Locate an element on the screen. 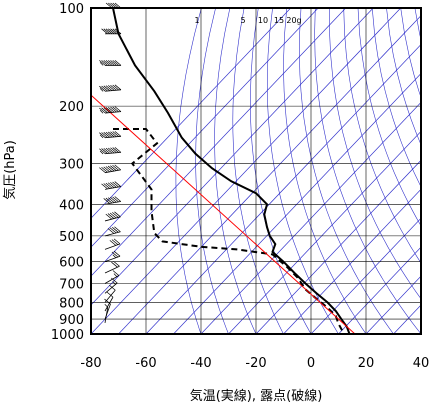 This screenshot has height=408, width=431. mixing-ratio-label: 1 is located at coordinates (196, 20).